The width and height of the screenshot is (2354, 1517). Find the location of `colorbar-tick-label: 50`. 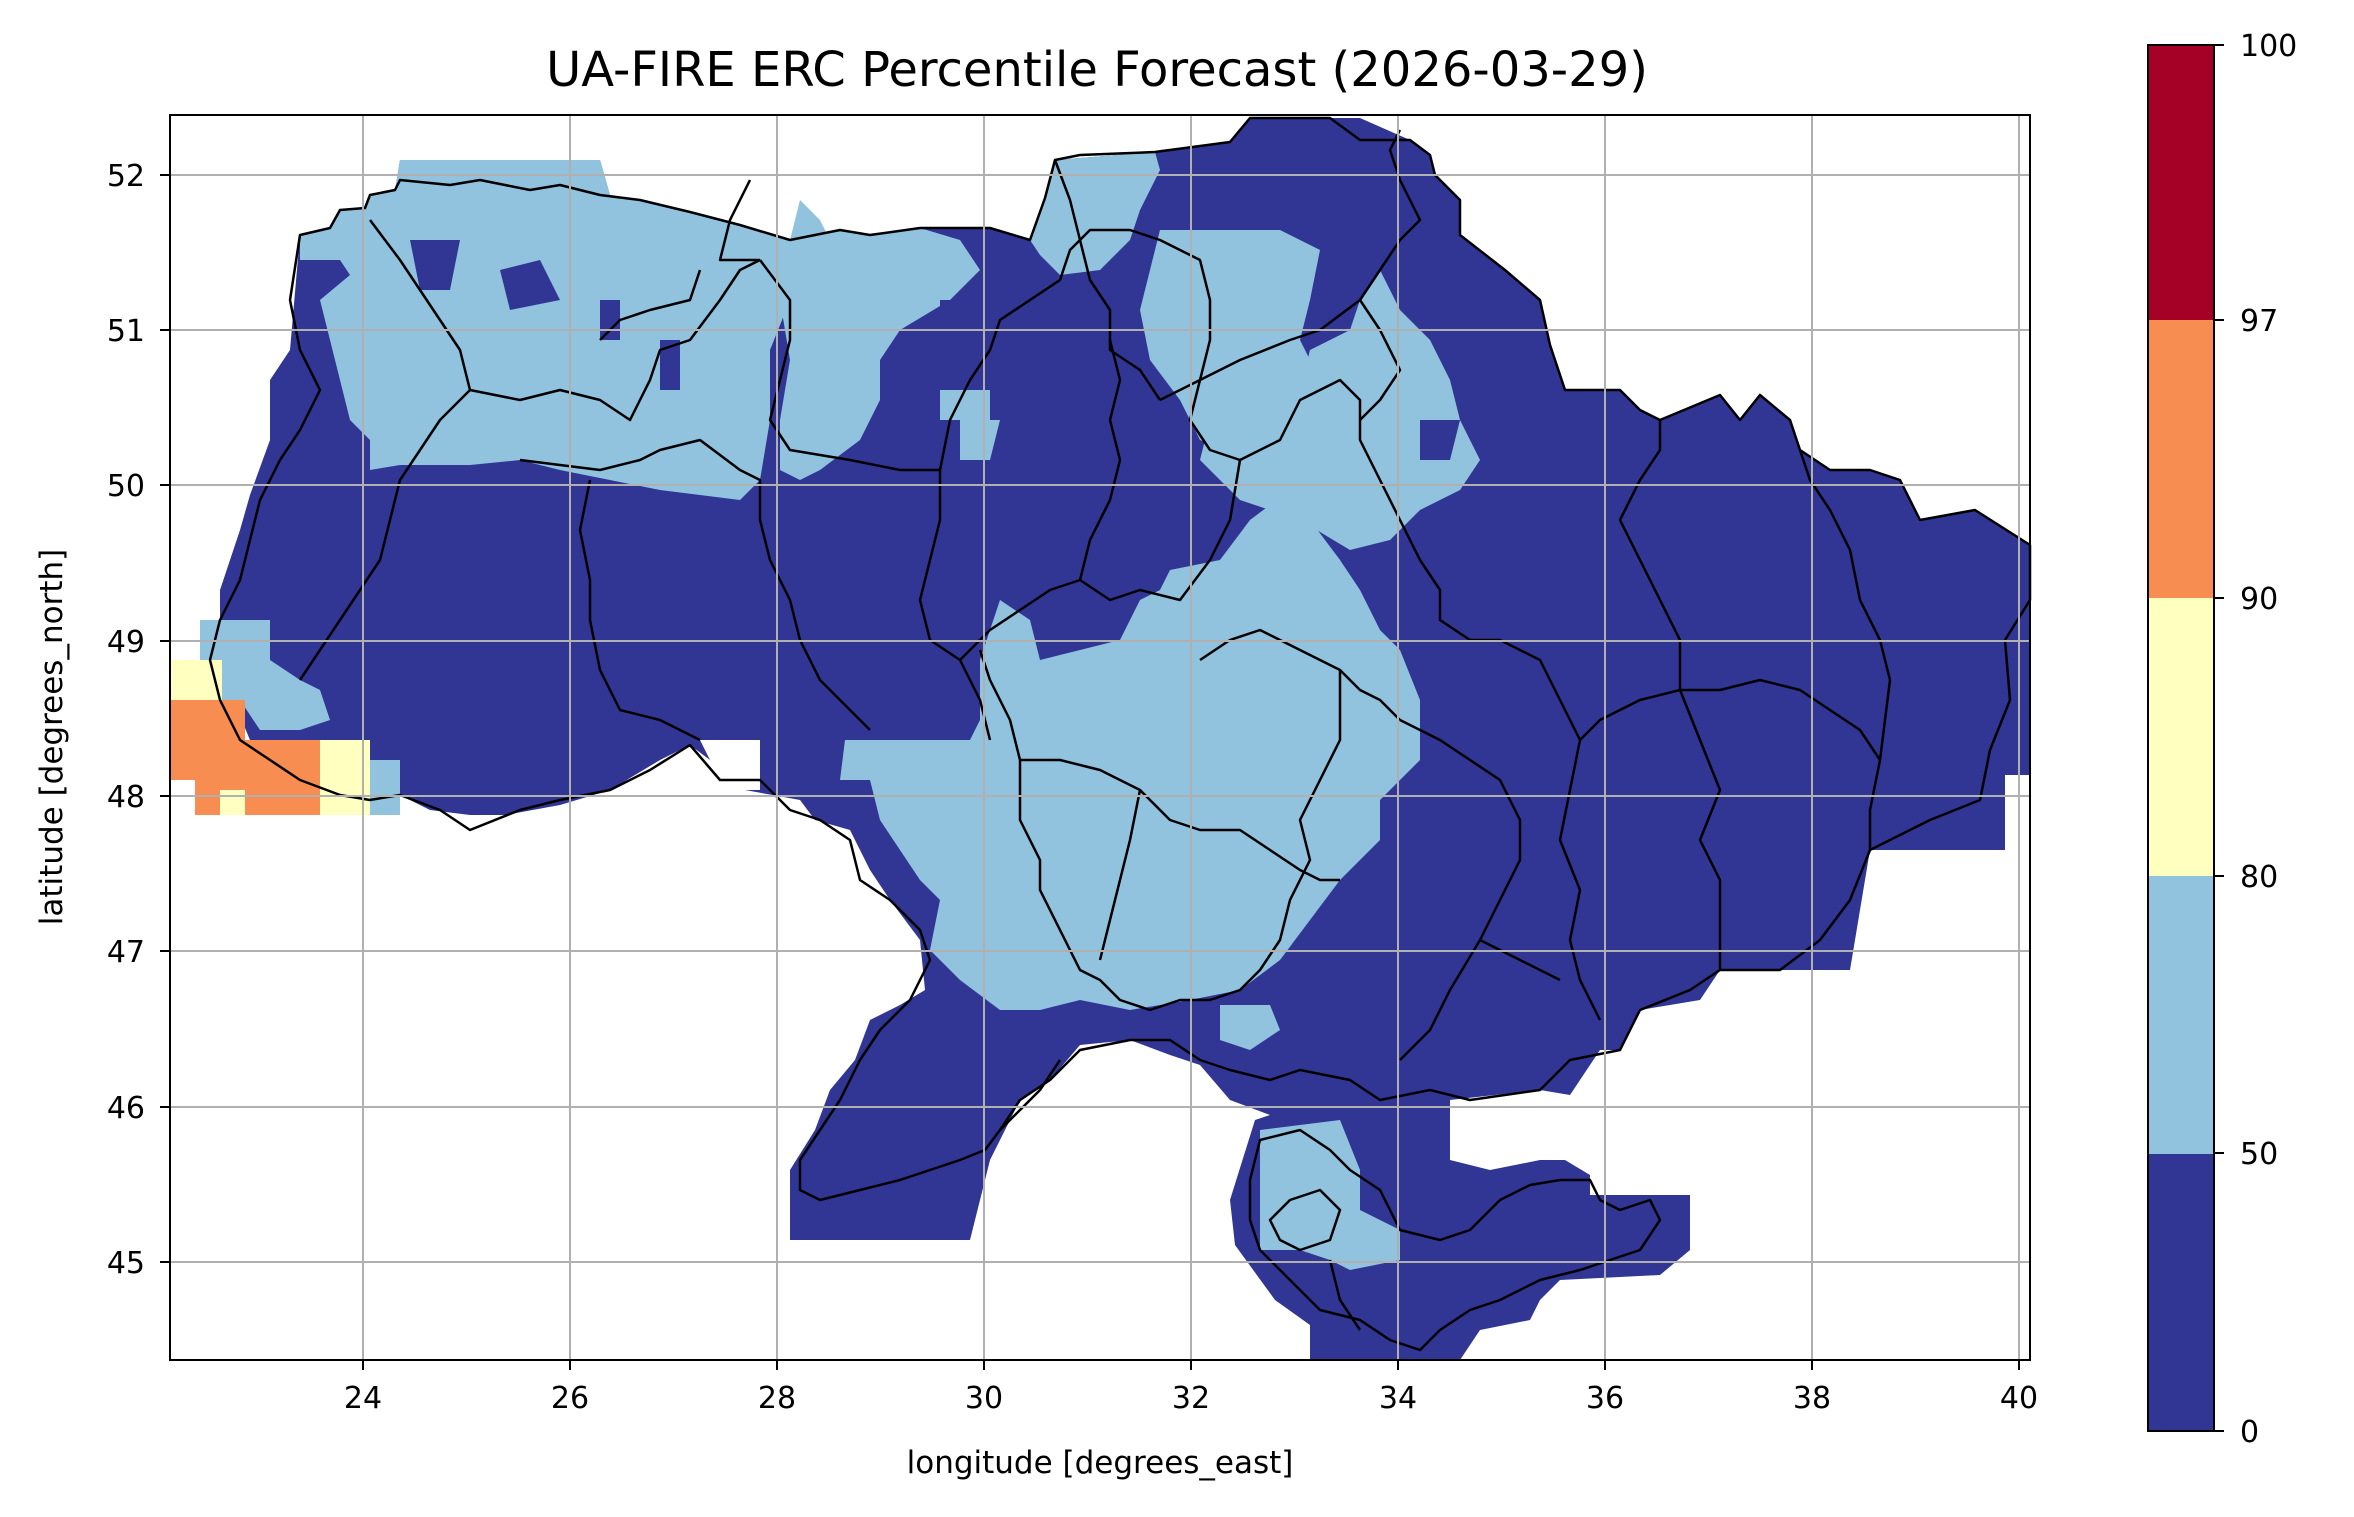

colorbar-tick-label: 50 is located at coordinates (2259, 1154).